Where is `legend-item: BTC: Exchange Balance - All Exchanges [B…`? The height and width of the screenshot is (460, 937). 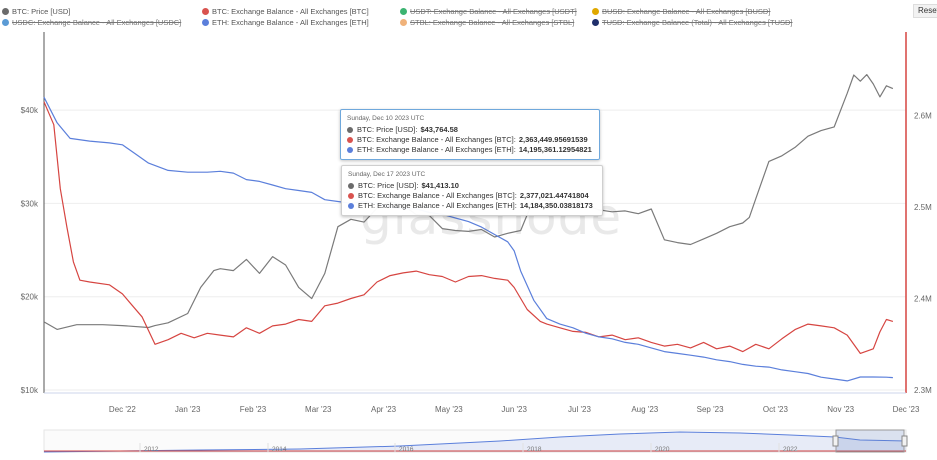
legend-item: BTC: Exchange Balance - All Exchanges [B… is located at coordinates (285, 11).